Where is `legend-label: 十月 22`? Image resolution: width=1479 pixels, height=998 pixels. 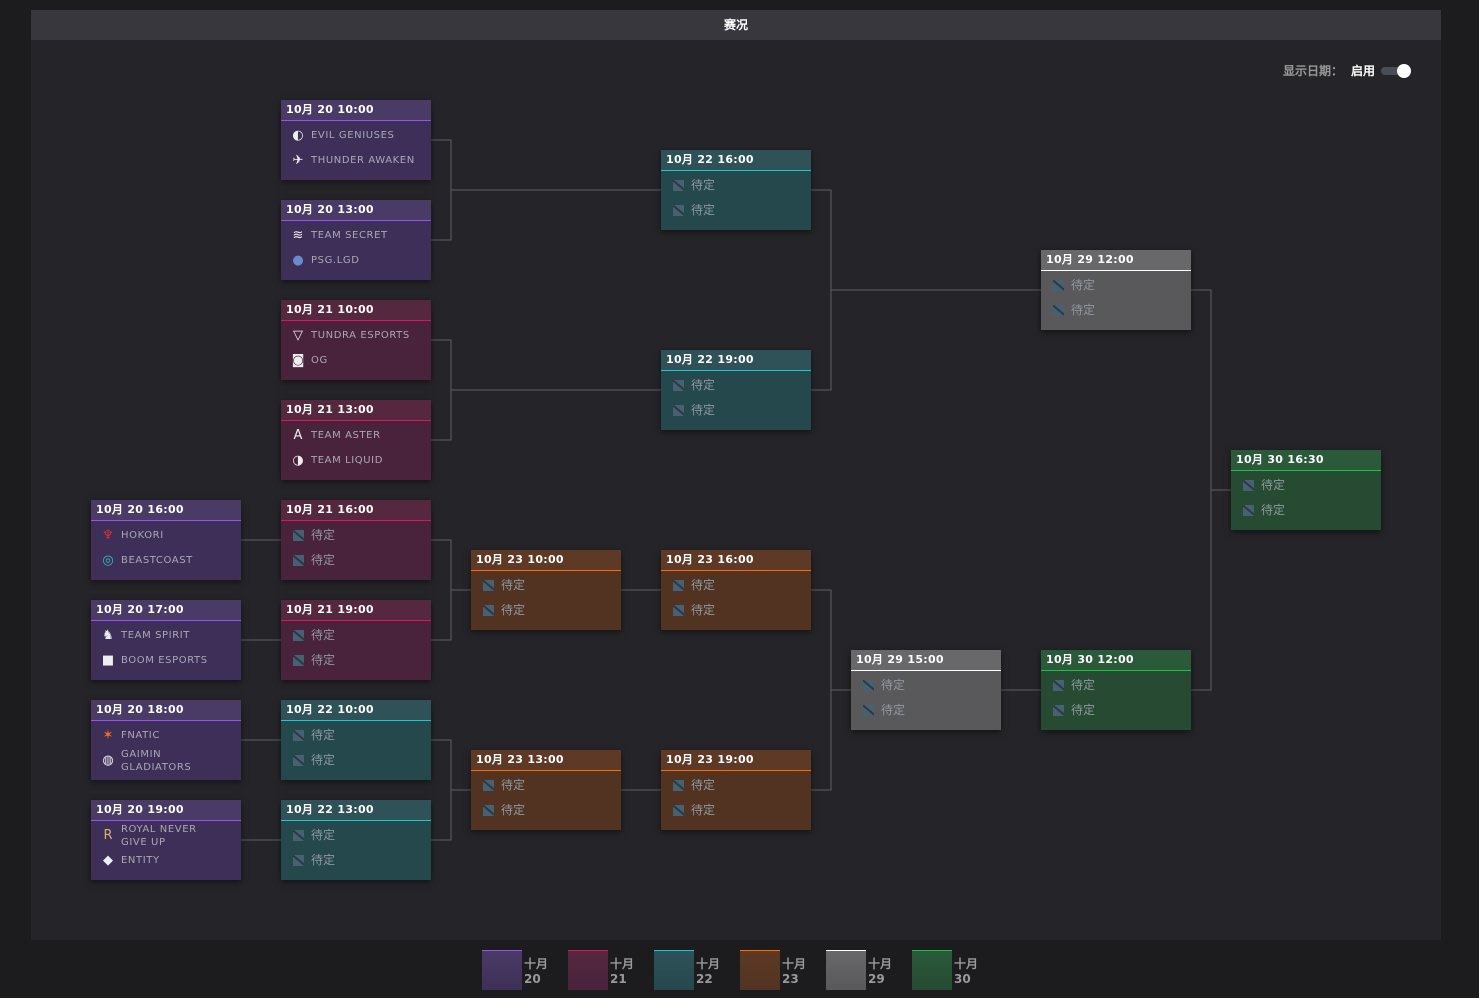
legend-label: 十月 22 is located at coordinates (708, 971).